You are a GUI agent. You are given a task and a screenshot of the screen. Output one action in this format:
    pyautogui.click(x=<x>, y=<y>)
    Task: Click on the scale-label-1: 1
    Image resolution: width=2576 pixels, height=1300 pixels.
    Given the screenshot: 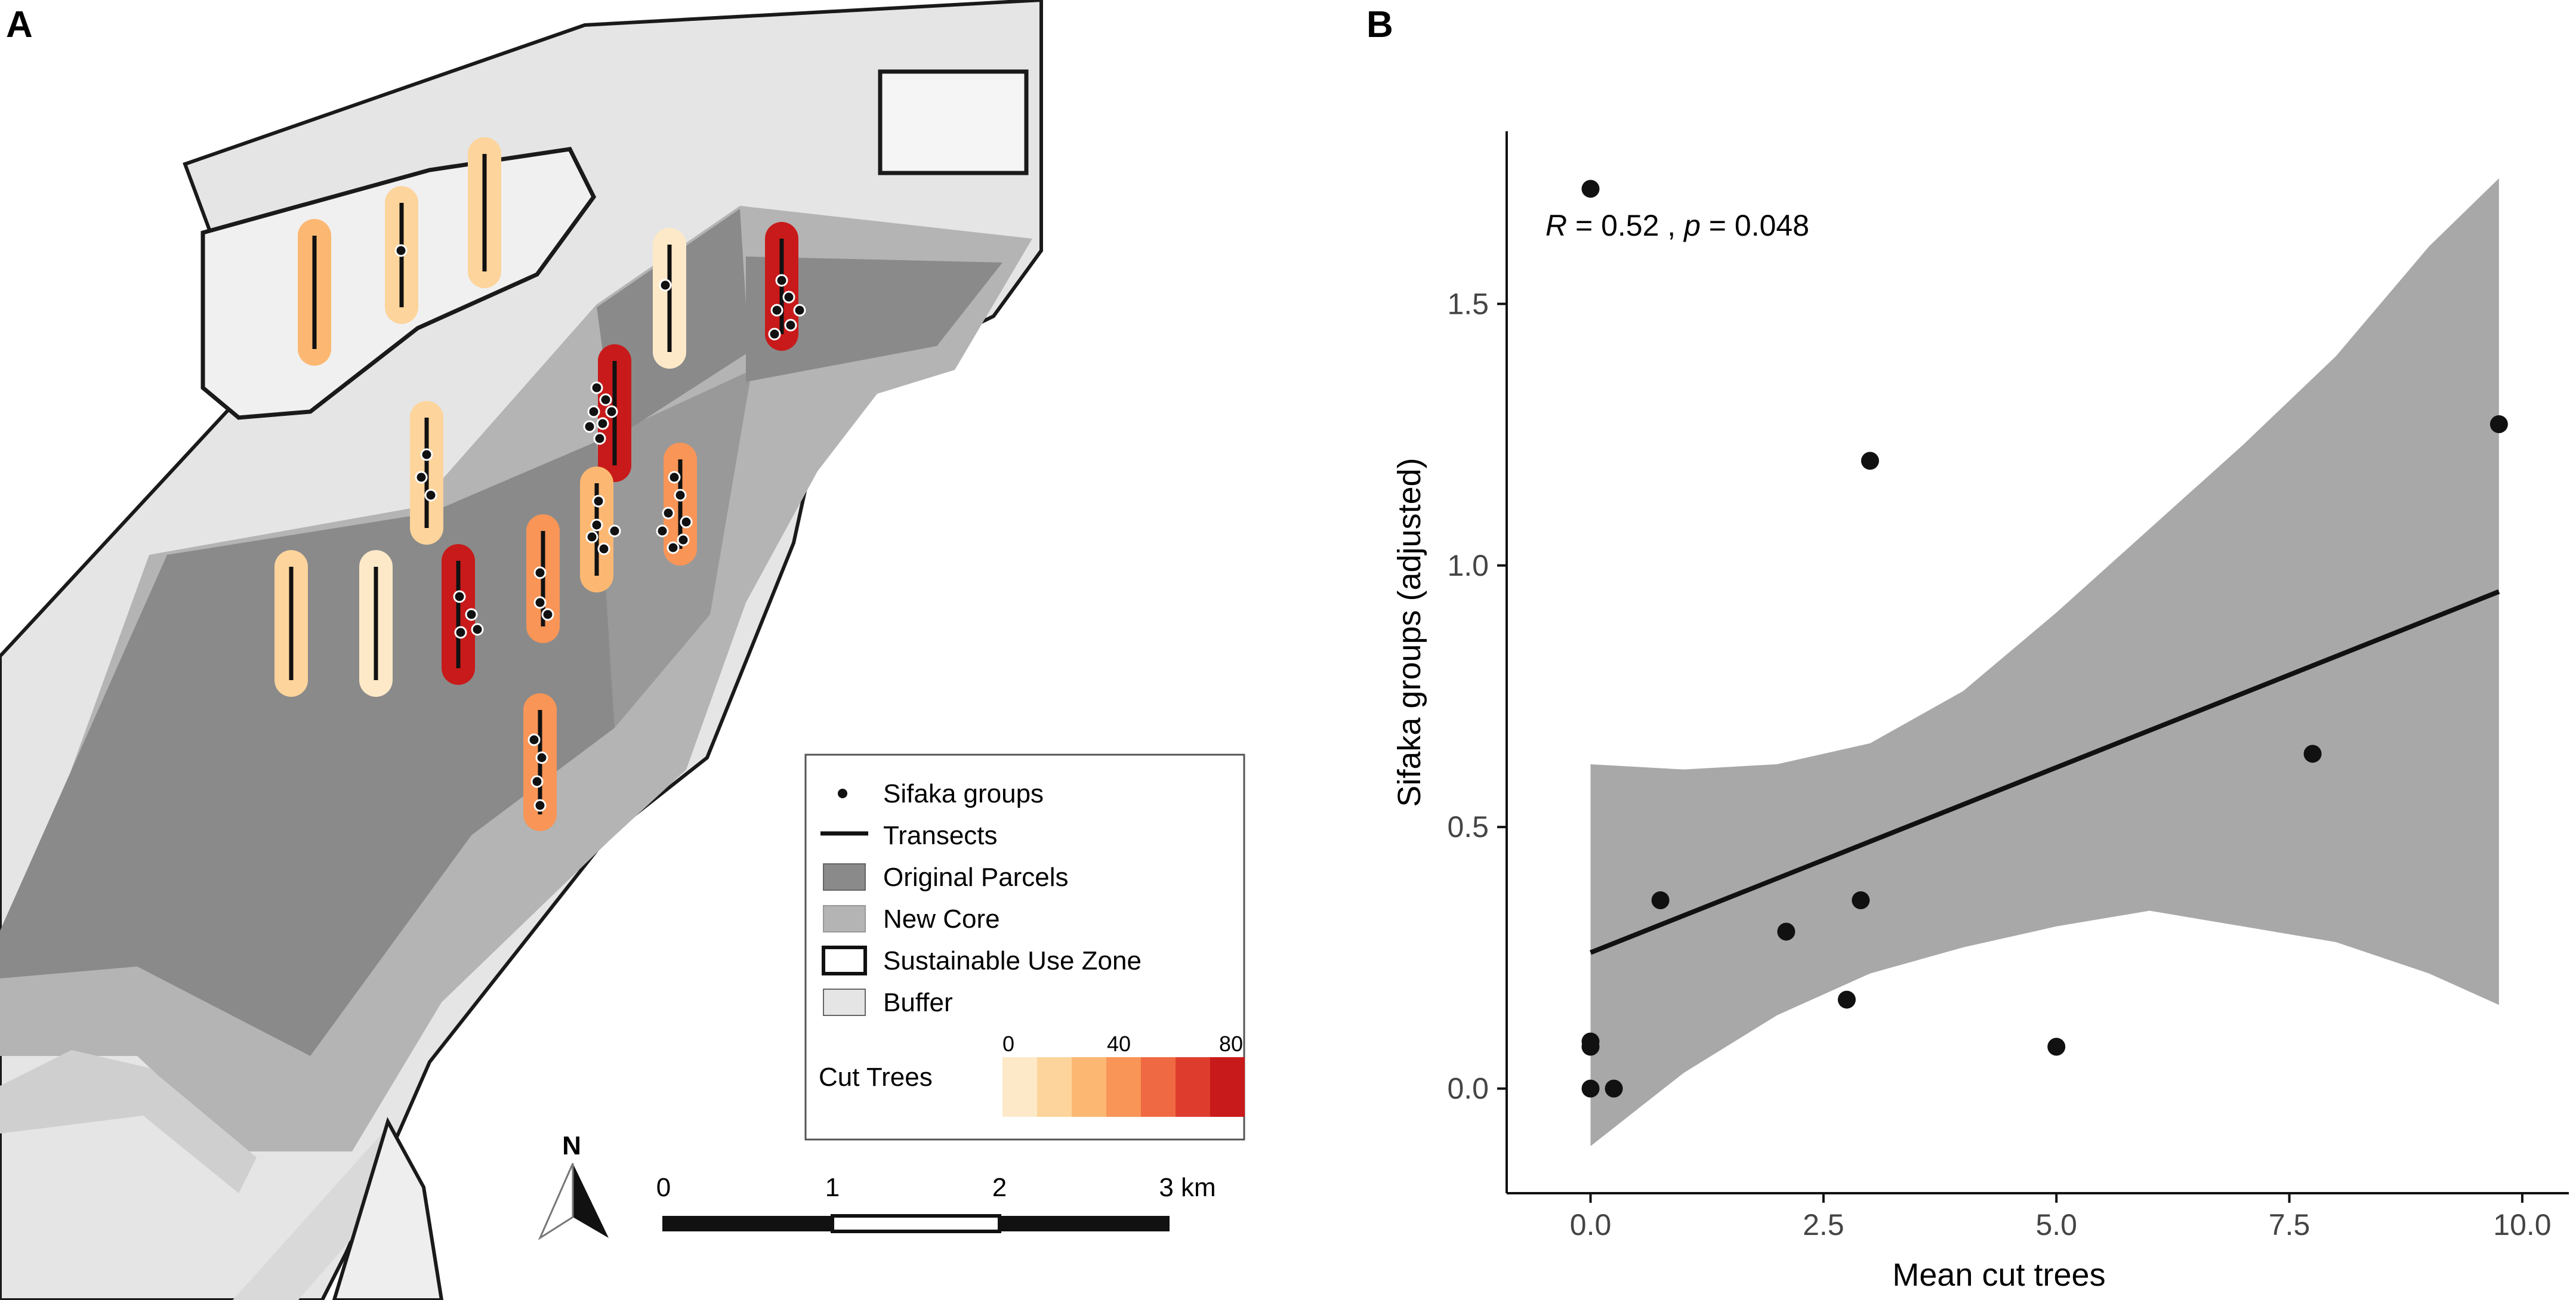 What is the action you would take?
    pyautogui.click(x=833, y=1187)
    